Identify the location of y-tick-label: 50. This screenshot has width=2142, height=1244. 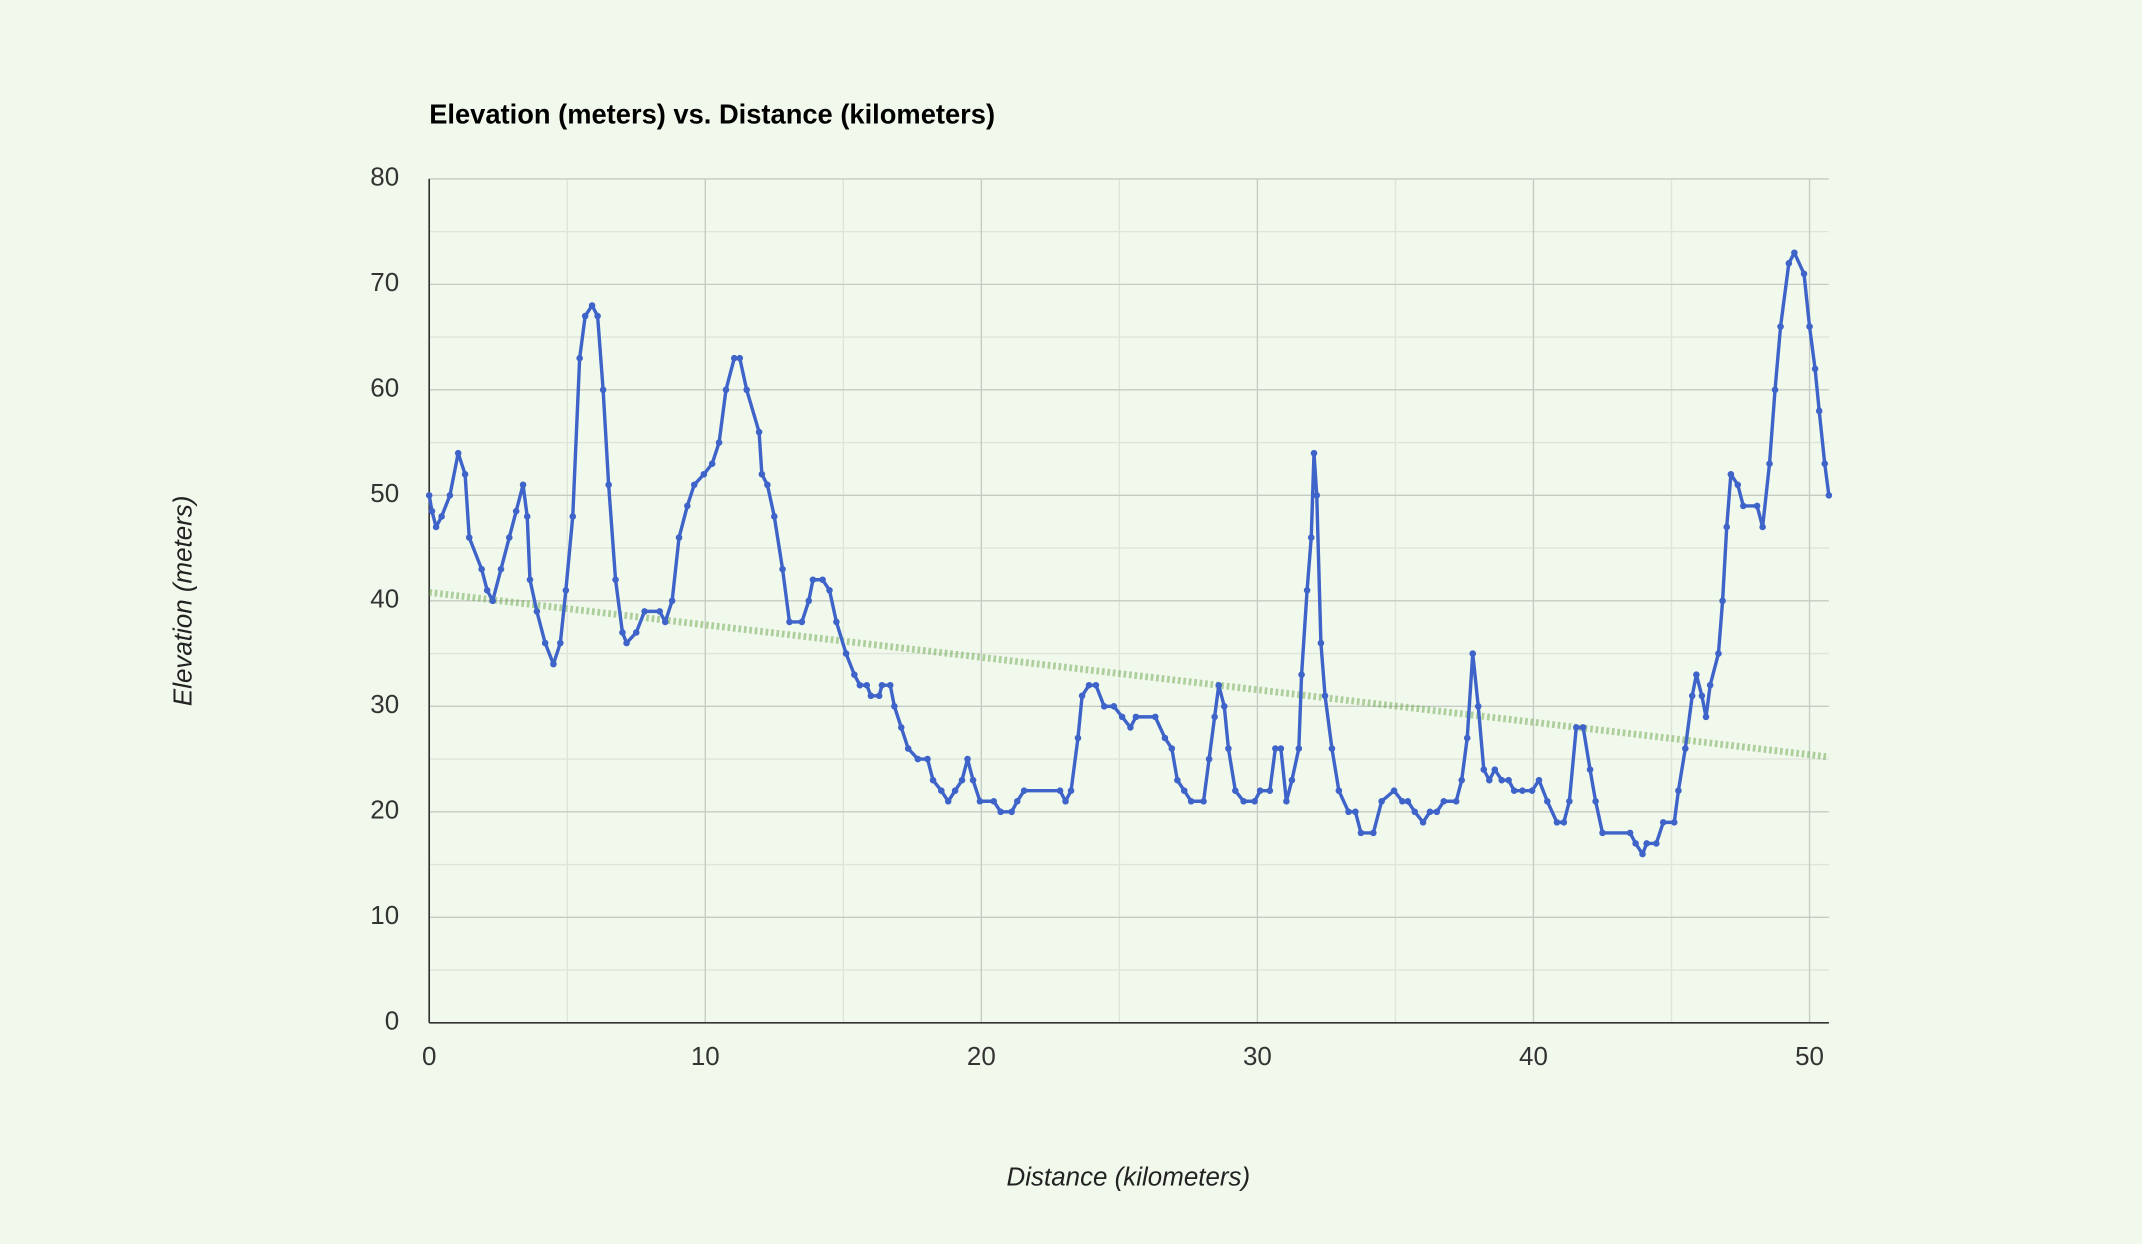
(384, 494).